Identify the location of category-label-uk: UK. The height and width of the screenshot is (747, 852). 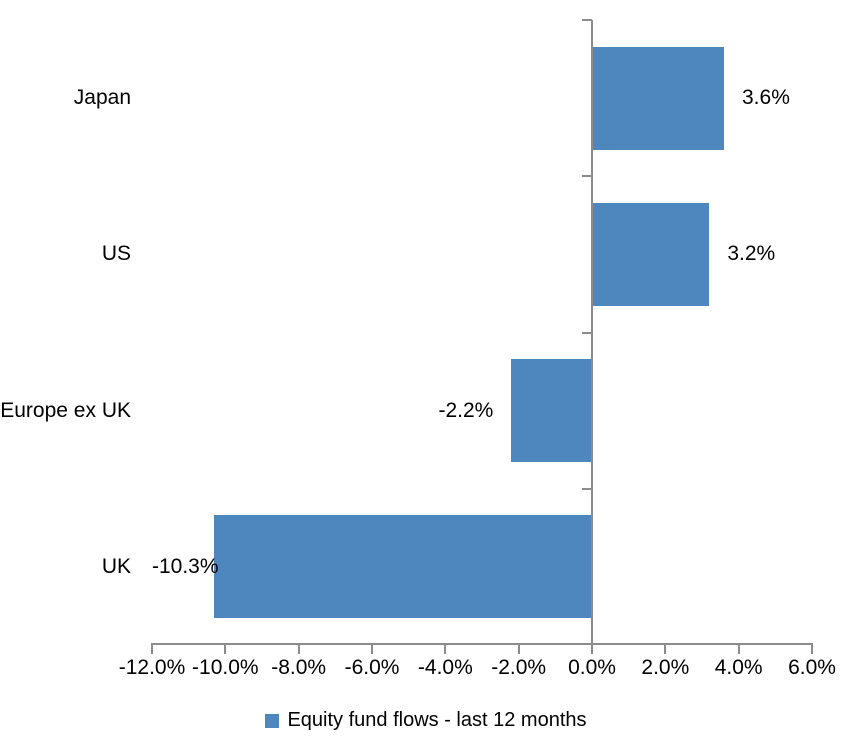
(116, 566).